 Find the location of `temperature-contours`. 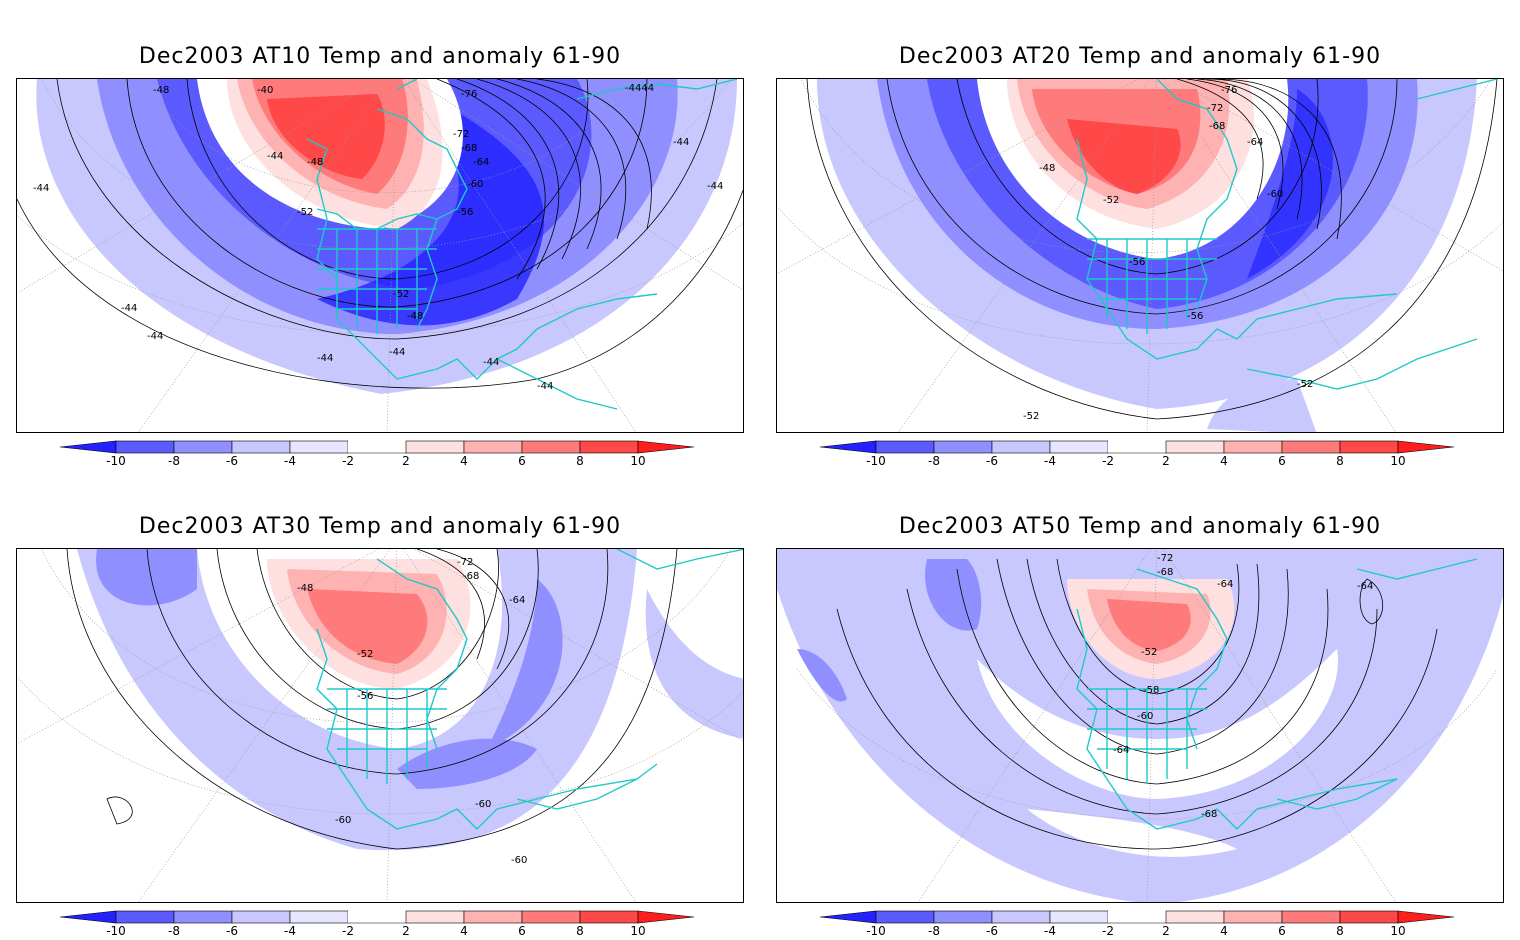

temperature-contours is located at coordinates (1137, 704).